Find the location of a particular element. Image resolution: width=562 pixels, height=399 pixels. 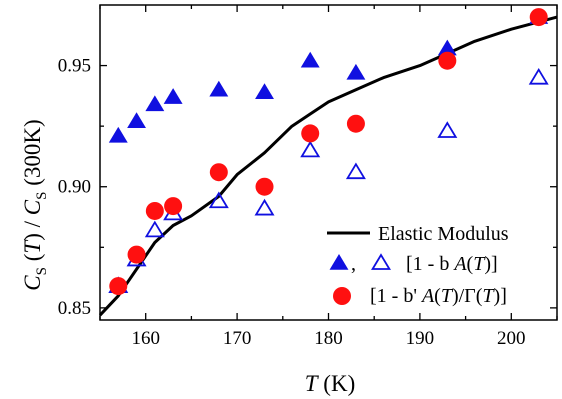

x-tick-label: 180 is located at coordinates (328, 338).